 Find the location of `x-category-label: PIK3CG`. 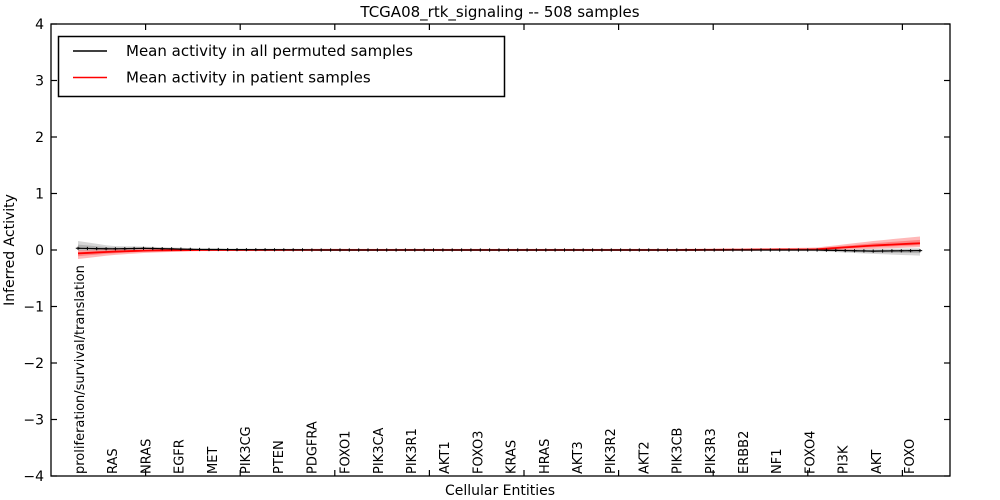

x-category-label: PIK3CG is located at coordinates (246, 450).